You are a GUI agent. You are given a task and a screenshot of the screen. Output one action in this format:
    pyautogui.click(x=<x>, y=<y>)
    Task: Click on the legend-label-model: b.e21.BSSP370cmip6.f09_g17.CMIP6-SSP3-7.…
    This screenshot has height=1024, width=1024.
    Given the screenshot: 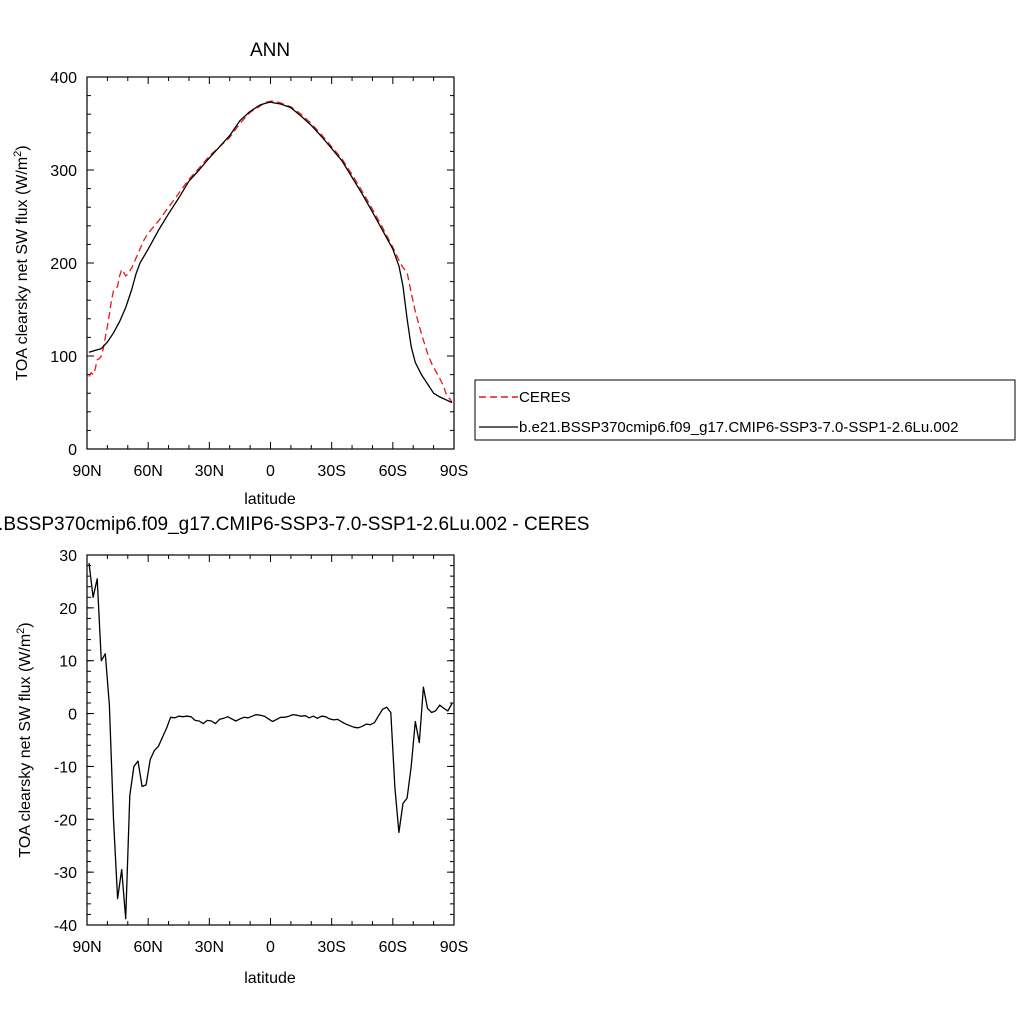 What is the action you would take?
    pyautogui.click(x=738, y=427)
    